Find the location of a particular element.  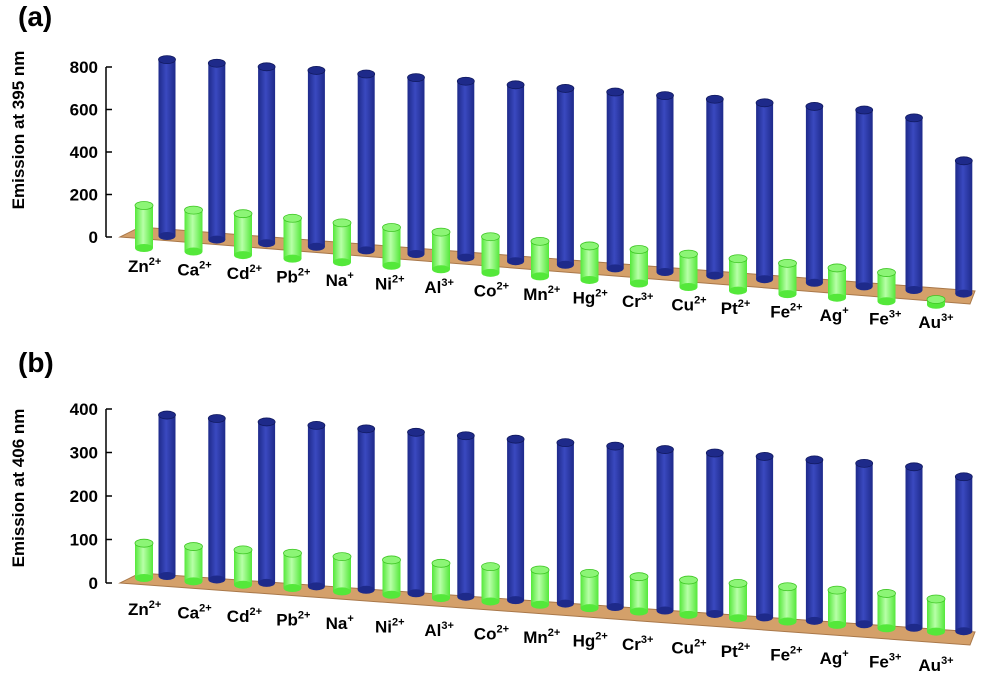

category-label: Al3+ is located at coordinates (439, 630).